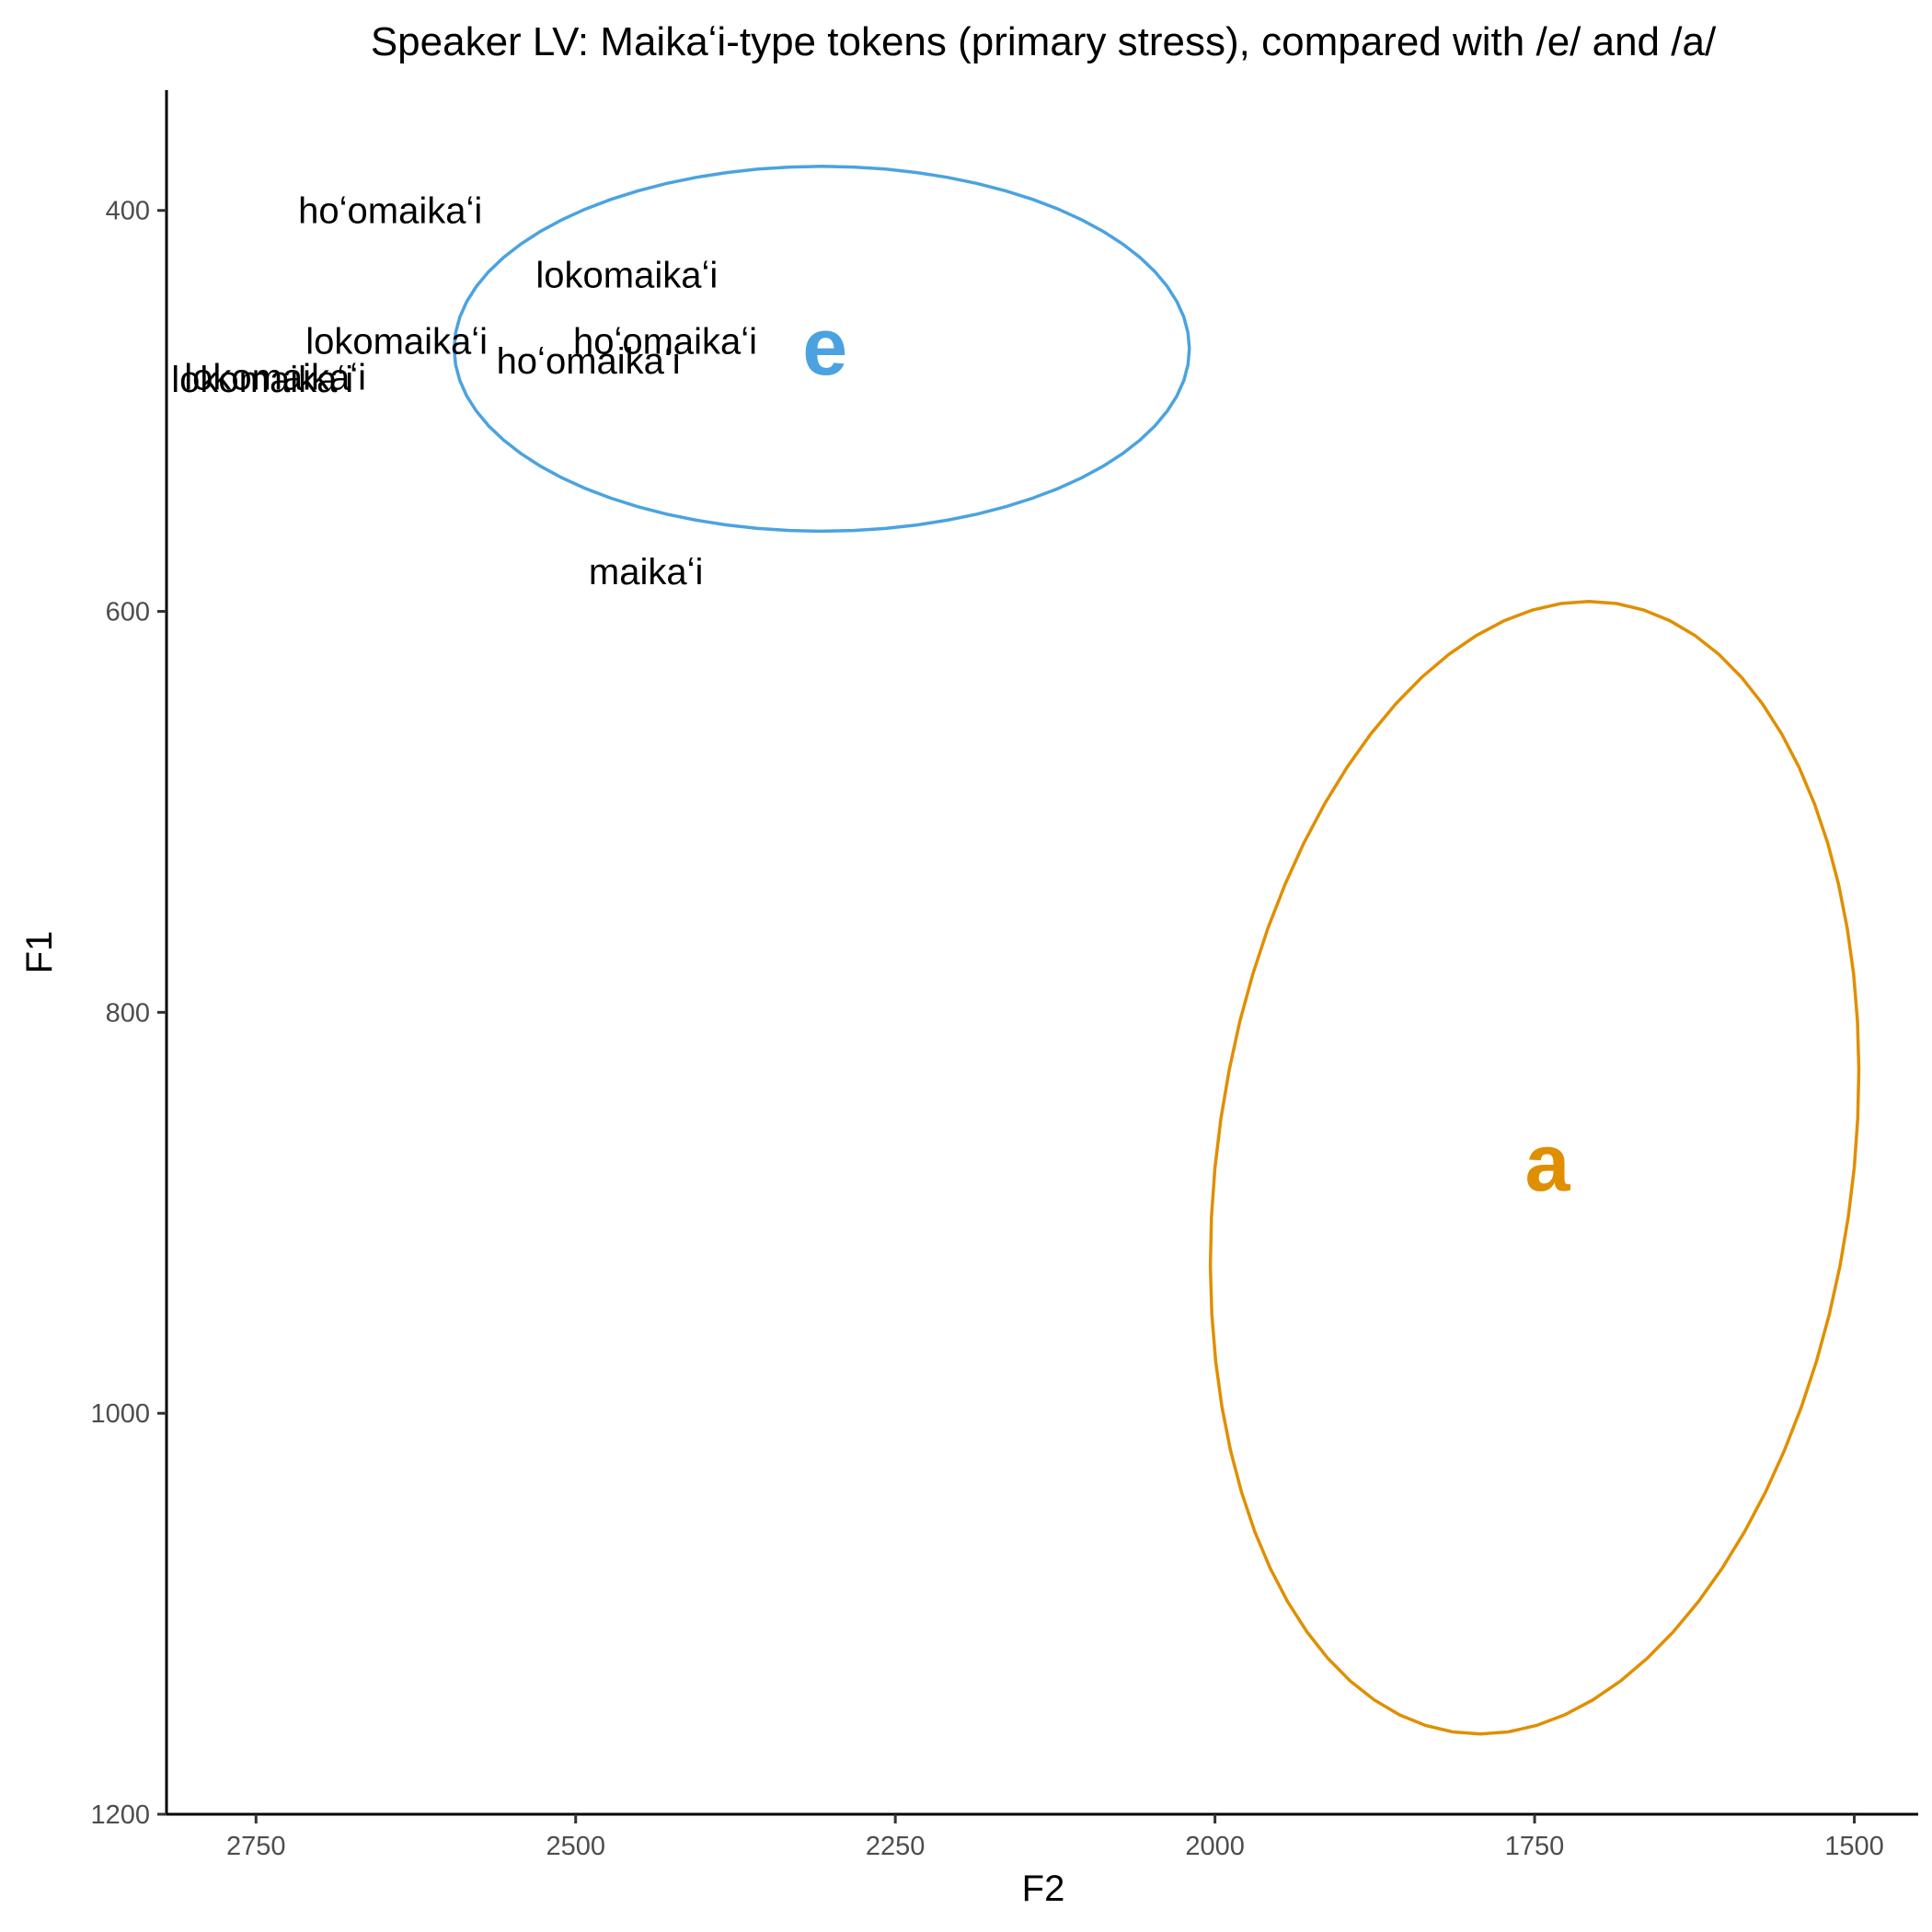 The image size is (1932, 1932). What do you see at coordinates (1055, 1837) in the screenshot?
I see `x-axis-ticks: 2750 2500 2250 2000 1750 1500` at bounding box center [1055, 1837].